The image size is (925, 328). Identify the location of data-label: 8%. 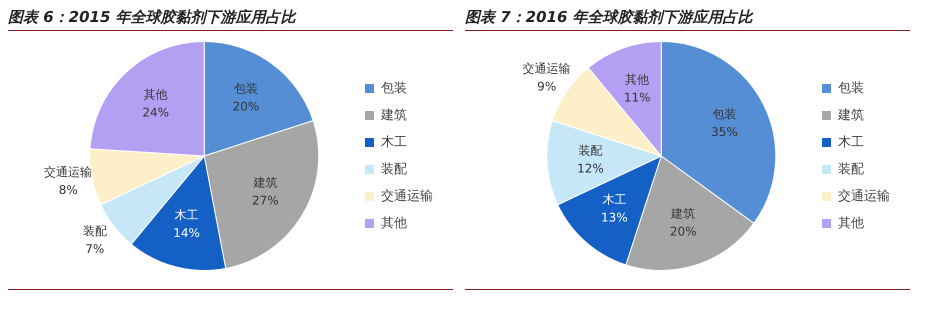
(68, 190).